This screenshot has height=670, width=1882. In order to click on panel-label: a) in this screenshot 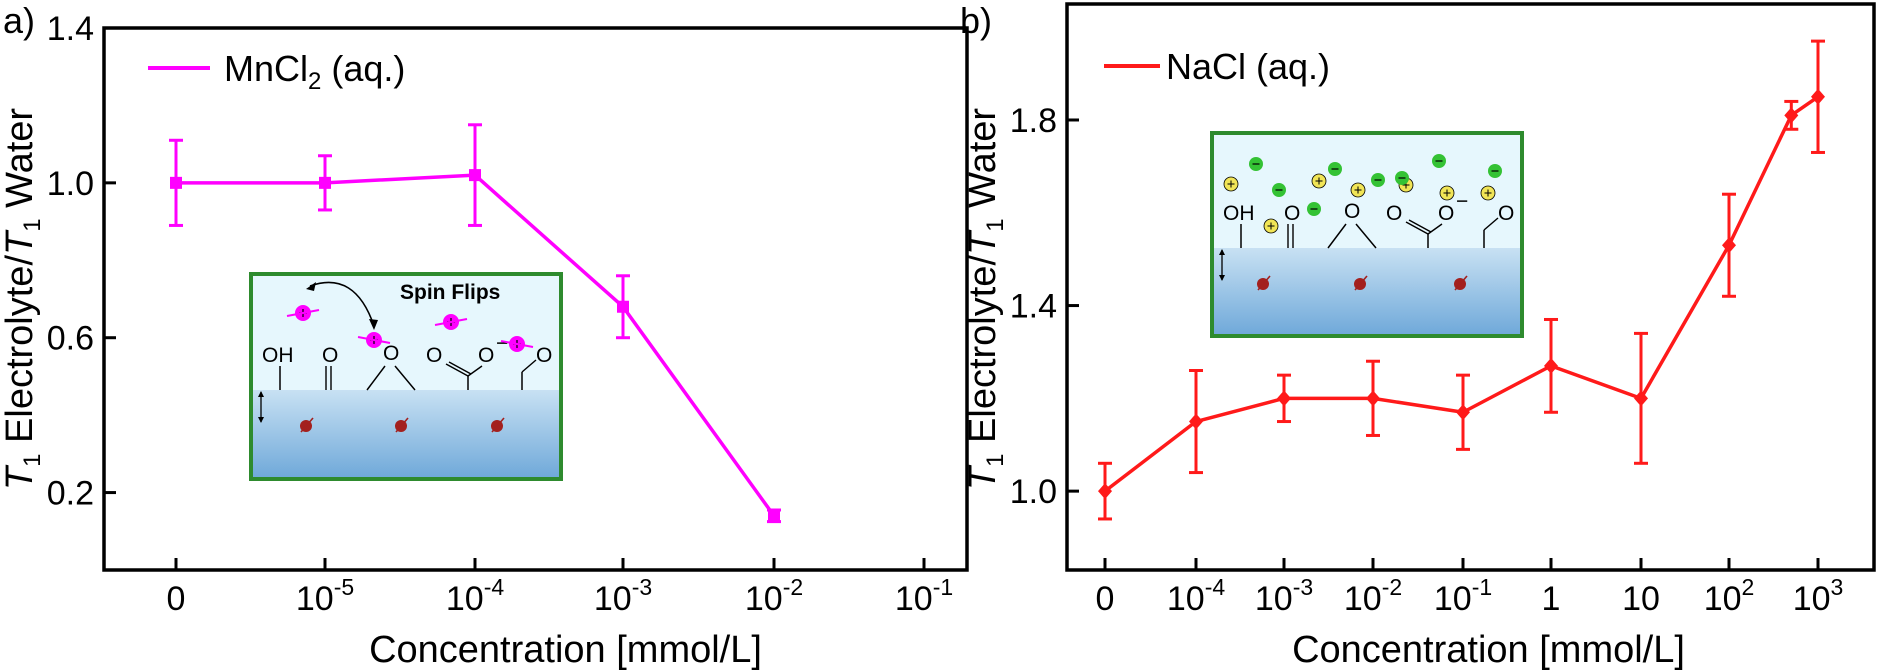, I will do `click(19, 20)`.